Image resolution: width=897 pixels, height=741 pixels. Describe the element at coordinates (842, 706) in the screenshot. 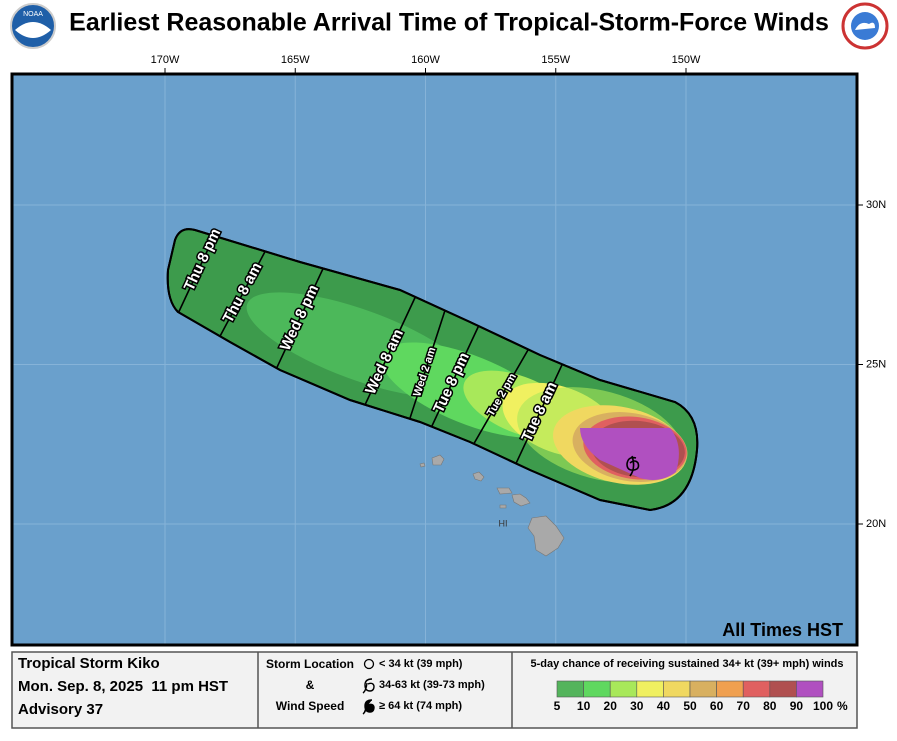

I see `scale-unit: %` at that location.